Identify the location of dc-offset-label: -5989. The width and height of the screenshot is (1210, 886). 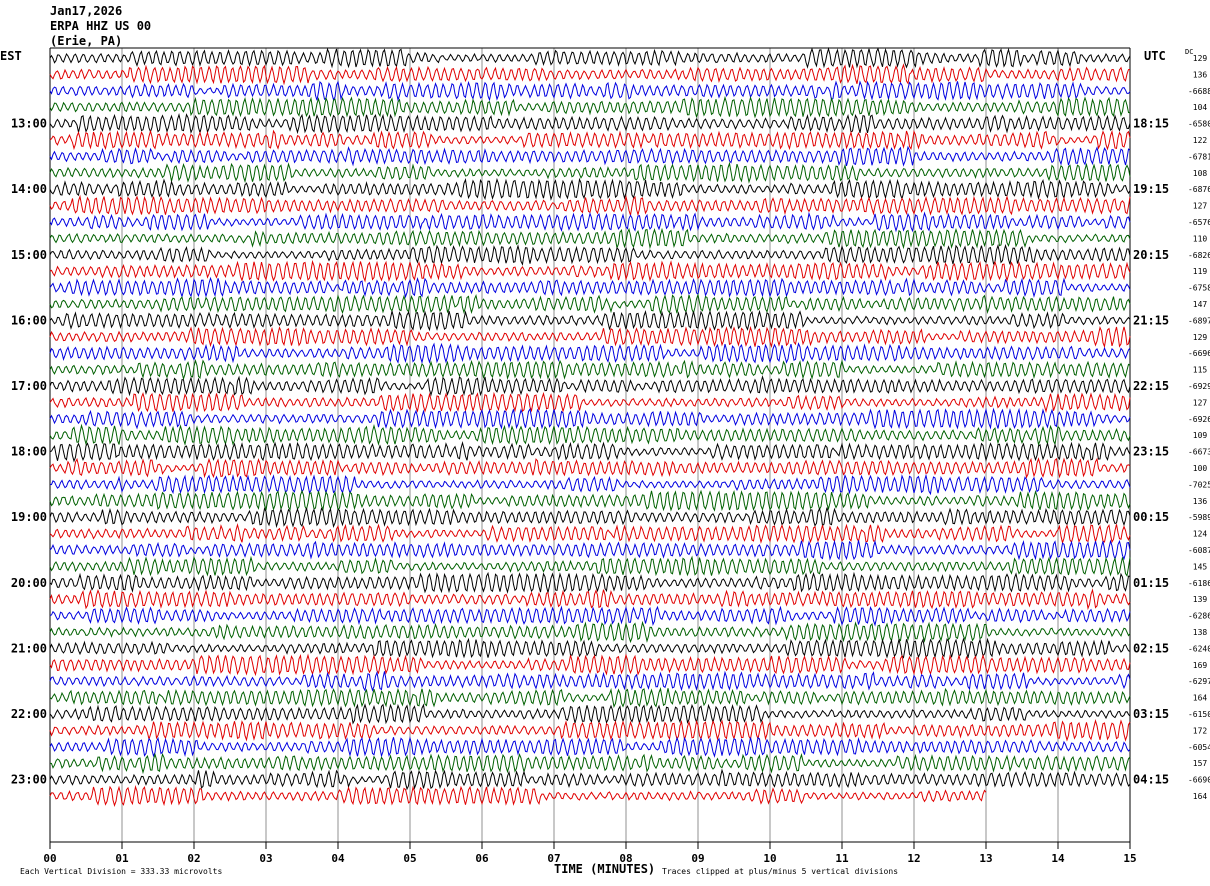
(1199, 517).